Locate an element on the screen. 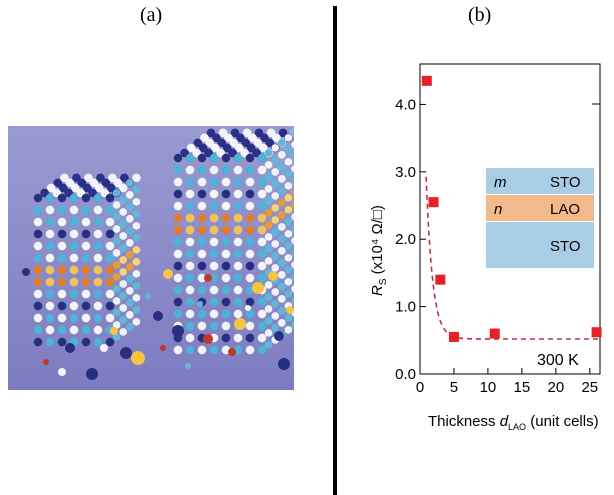  inset-sto-top is located at coordinates (540, 181).